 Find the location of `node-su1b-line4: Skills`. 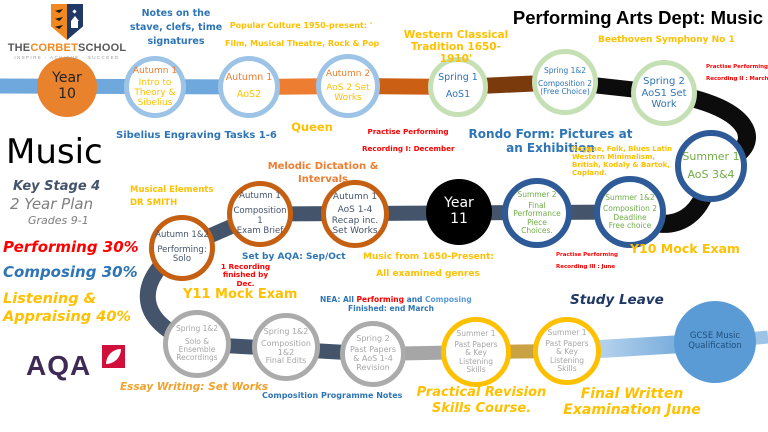

node-su1b-line4: Skills is located at coordinates (567, 369).